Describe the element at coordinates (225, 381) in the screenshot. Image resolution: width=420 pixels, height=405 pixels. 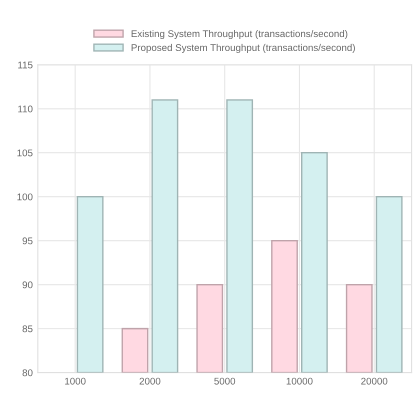
I see `x-tick-label: 5000` at that location.